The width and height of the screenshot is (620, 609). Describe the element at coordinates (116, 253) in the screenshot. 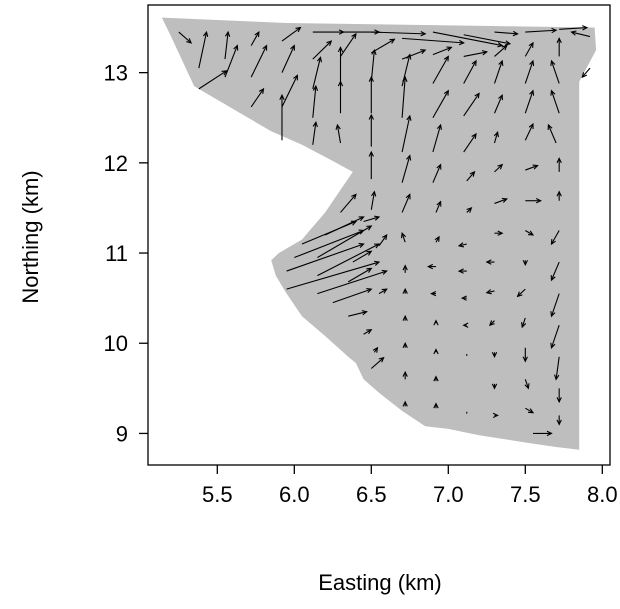

I see `y-tick-label: 11` at that location.